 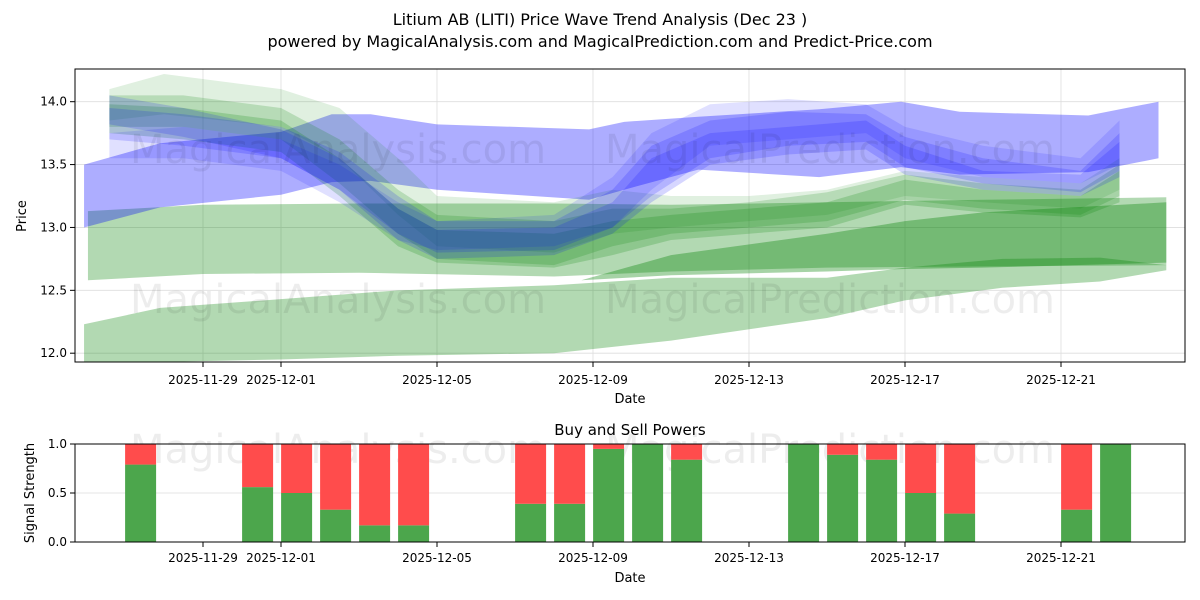 I want to click on y-axis-label: Price, so click(x=22, y=216).